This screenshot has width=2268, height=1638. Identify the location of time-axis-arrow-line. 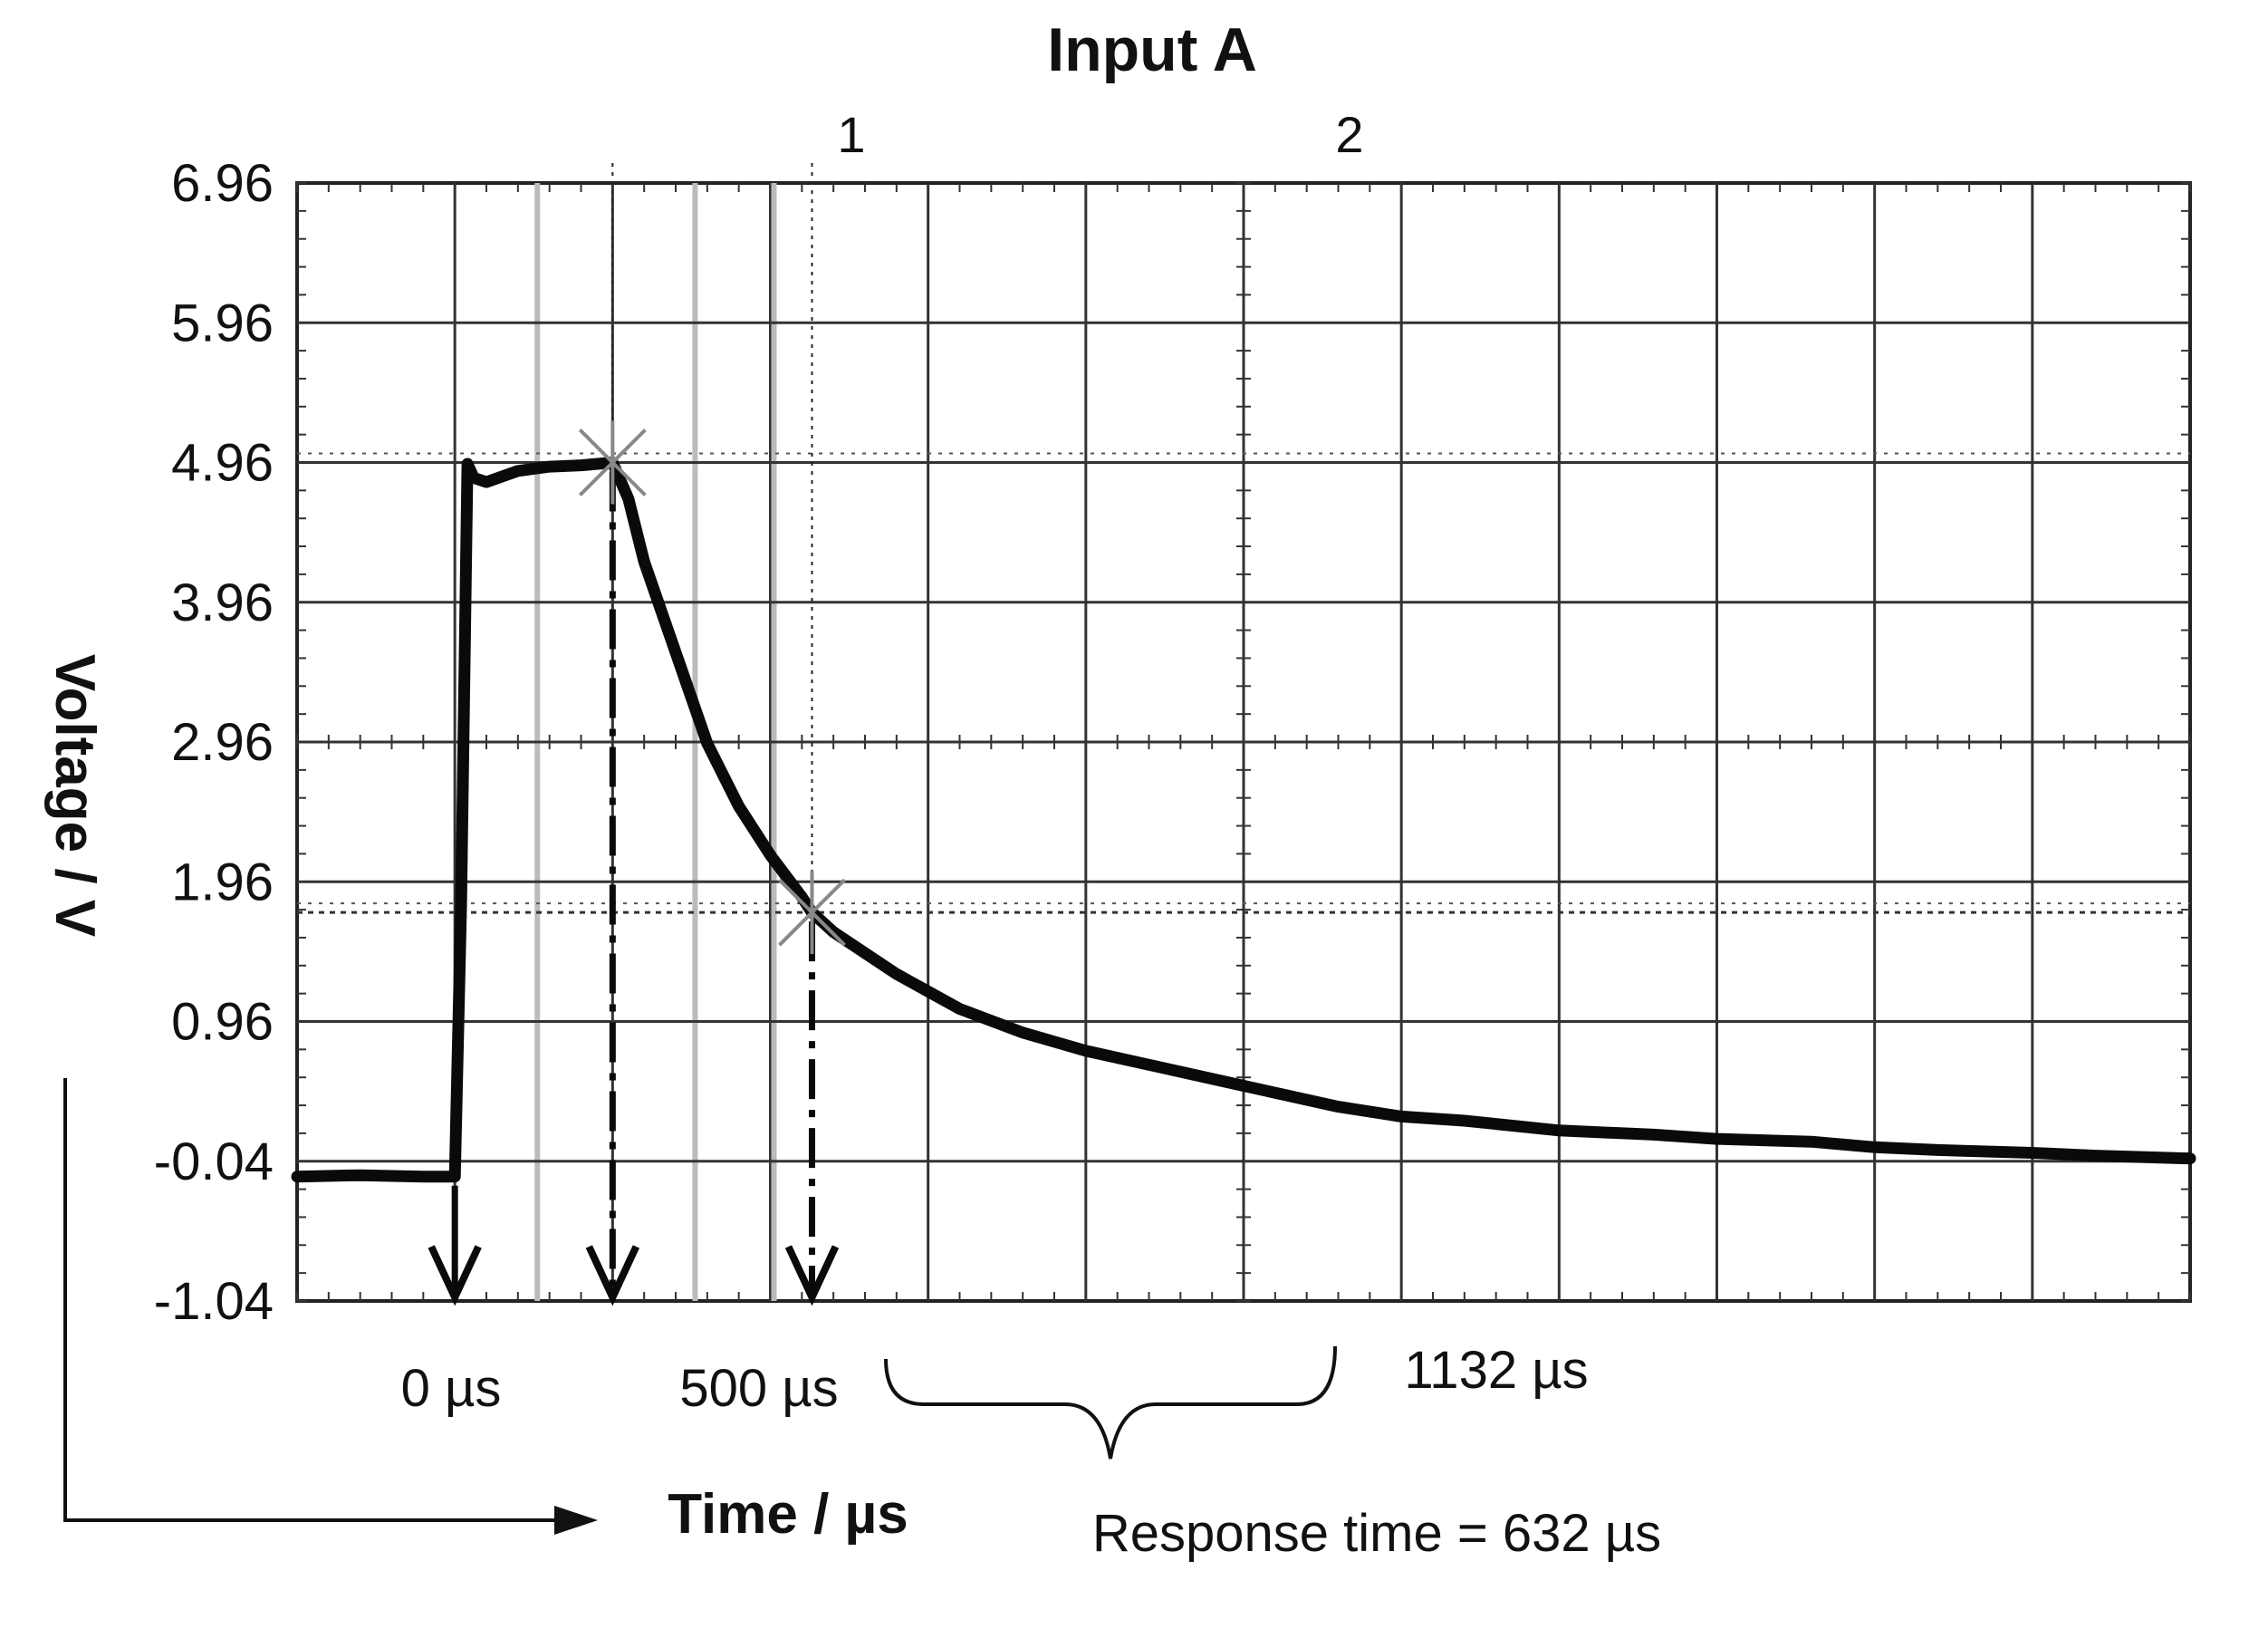
(312, 1300).